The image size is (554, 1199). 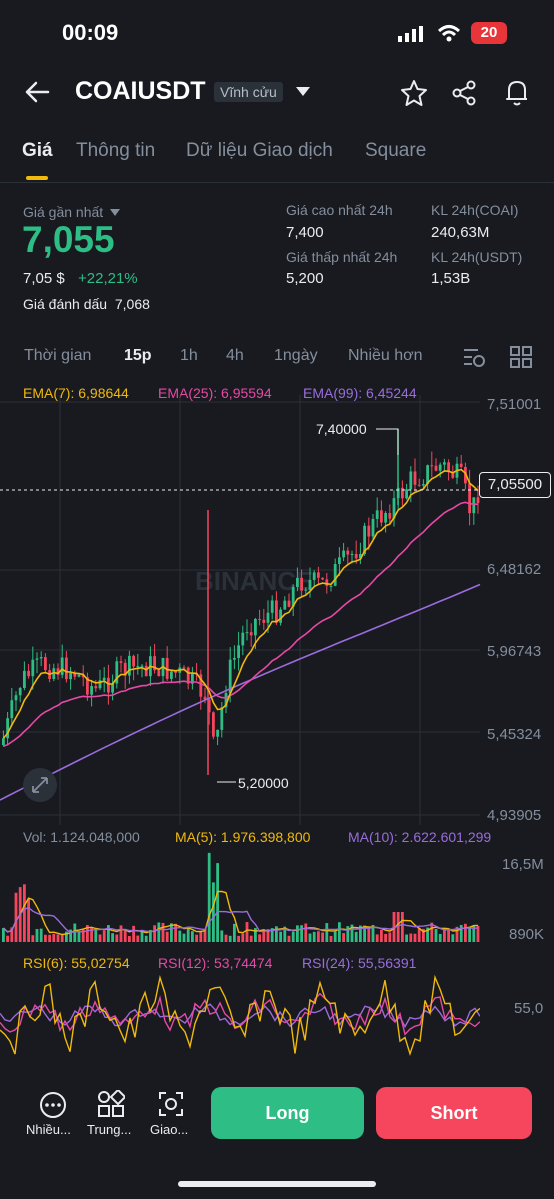 What do you see at coordinates (277, 182) in the screenshot?
I see `divider` at bounding box center [277, 182].